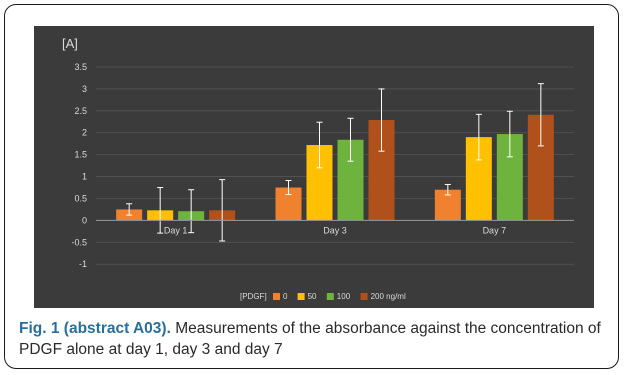 This screenshot has height=375, width=625. Describe the element at coordinates (84, 89) in the screenshot. I see `y-tick-label: 3` at that location.